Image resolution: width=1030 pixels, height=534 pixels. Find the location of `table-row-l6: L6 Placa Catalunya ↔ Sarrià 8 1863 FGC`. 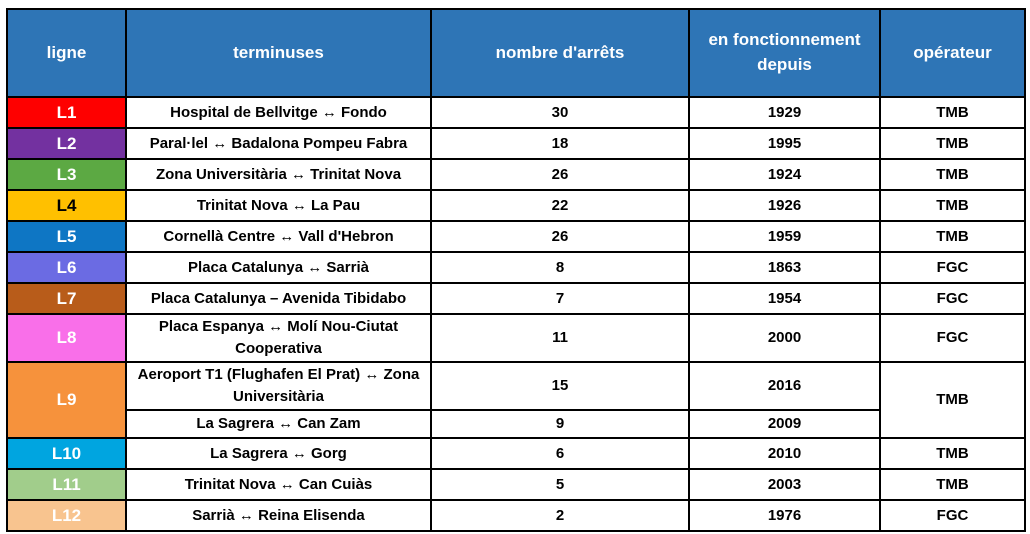

table-row-l6: L6 Placa Catalunya ↔ Sarrià 8 1863 FGC is located at coordinates (516, 267).